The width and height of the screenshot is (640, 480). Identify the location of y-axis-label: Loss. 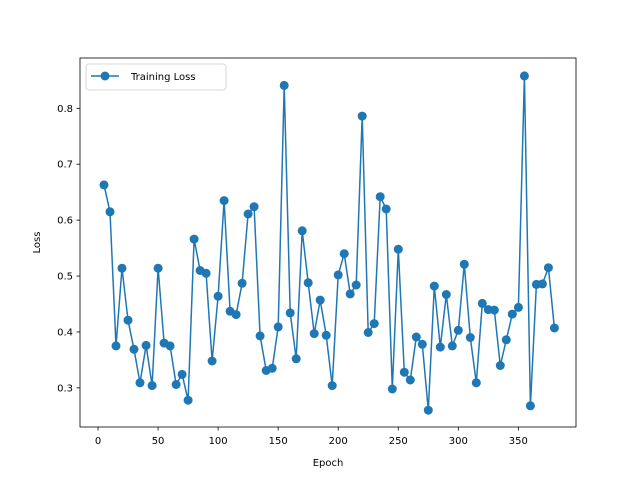
(37, 243).